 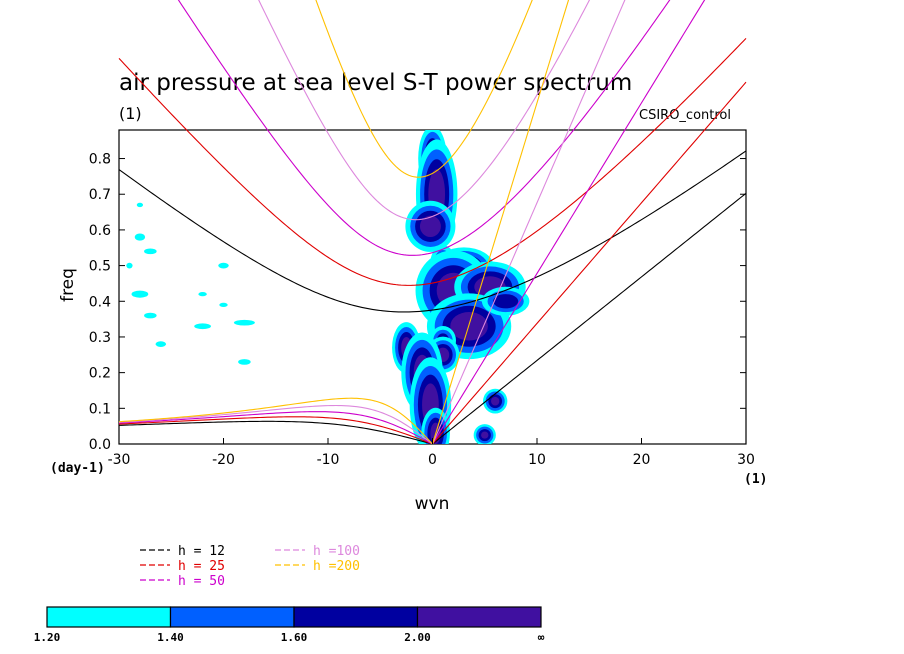 I want to click on legend-label: h =200, so click(x=336, y=566).